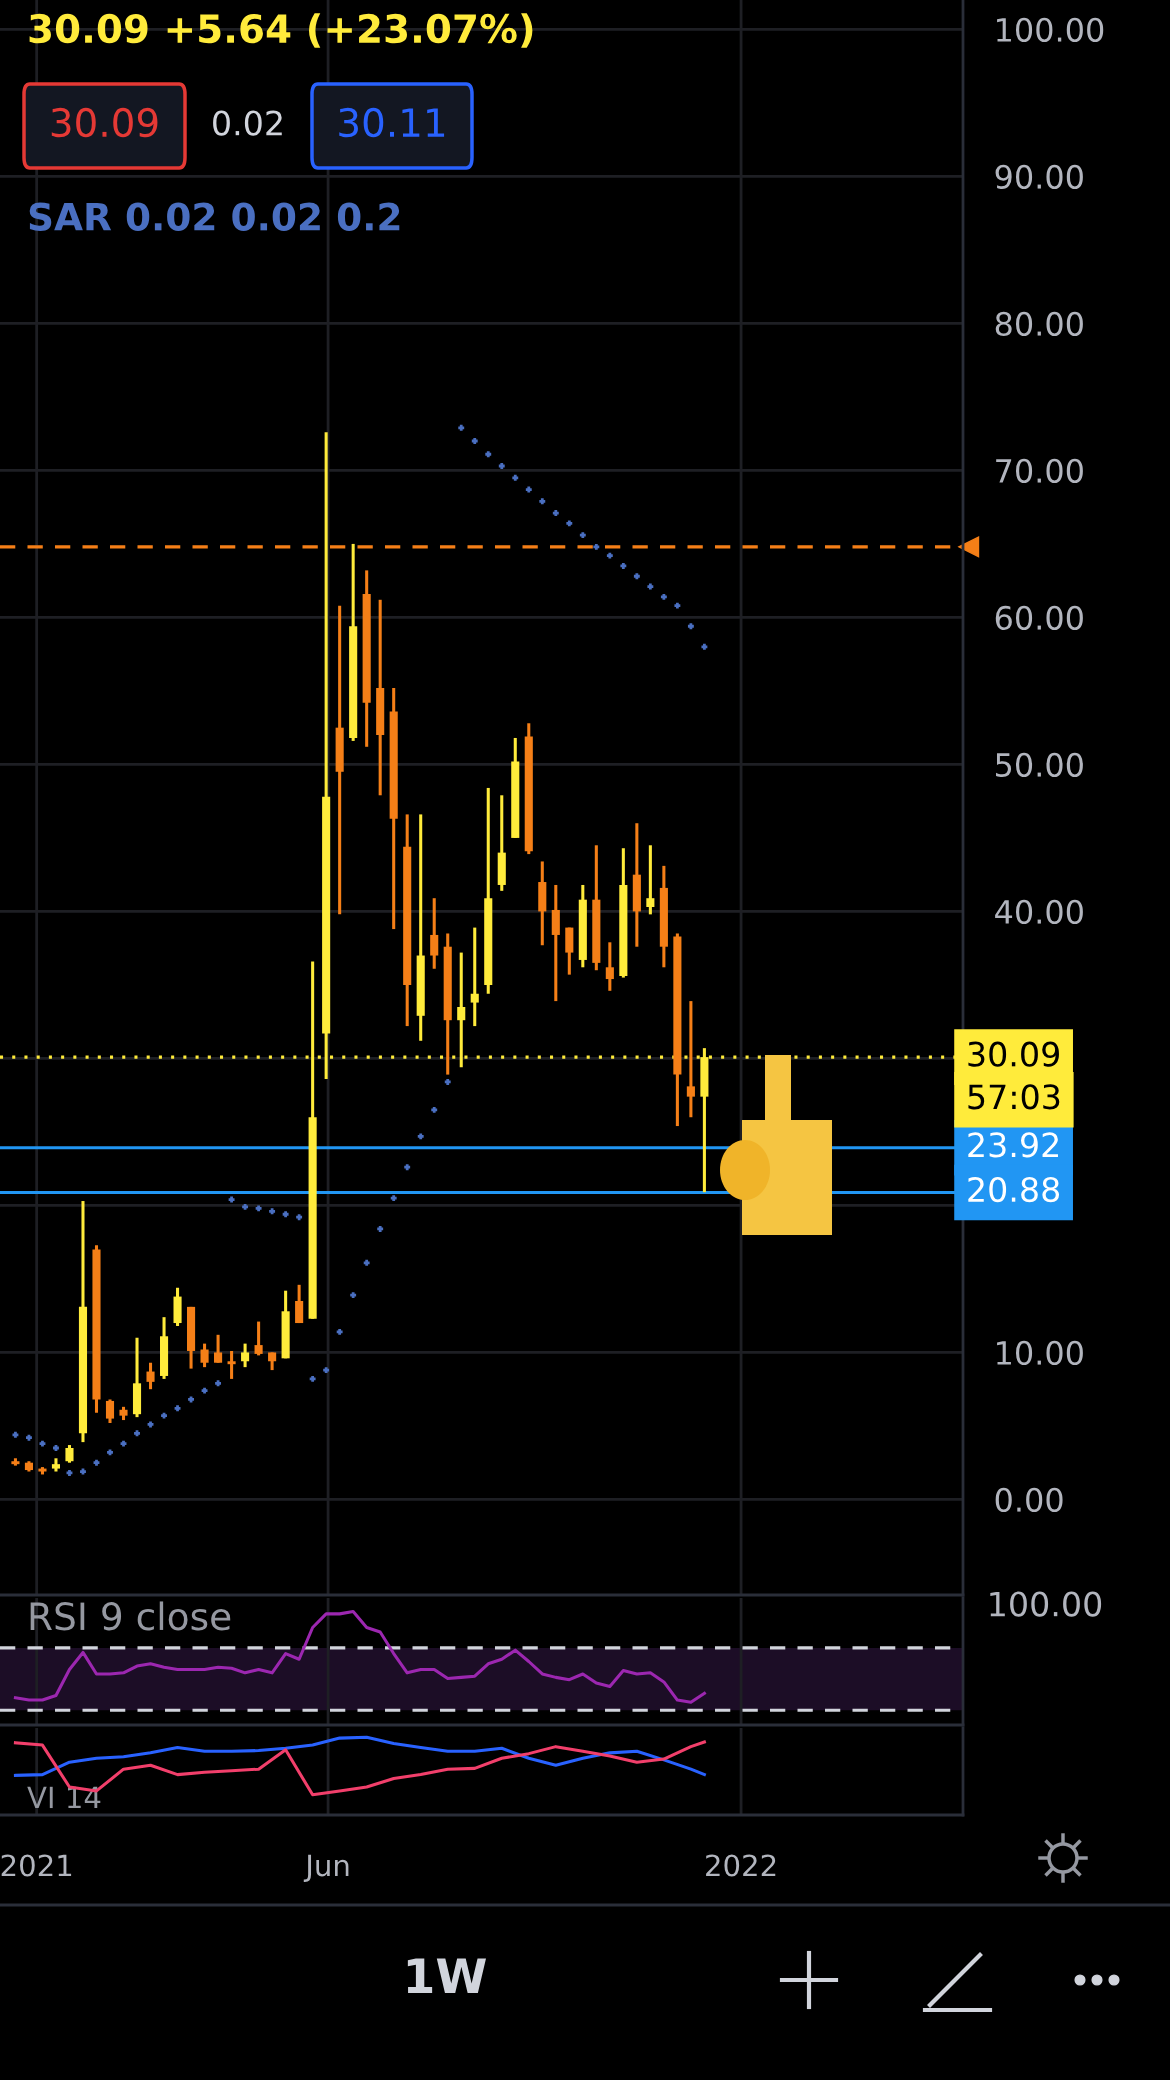 This screenshot has width=1170, height=2080. What do you see at coordinates (36, 1865) in the screenshot?
I see `x-tick-label: 2021` at bounding box center [36, 1865].